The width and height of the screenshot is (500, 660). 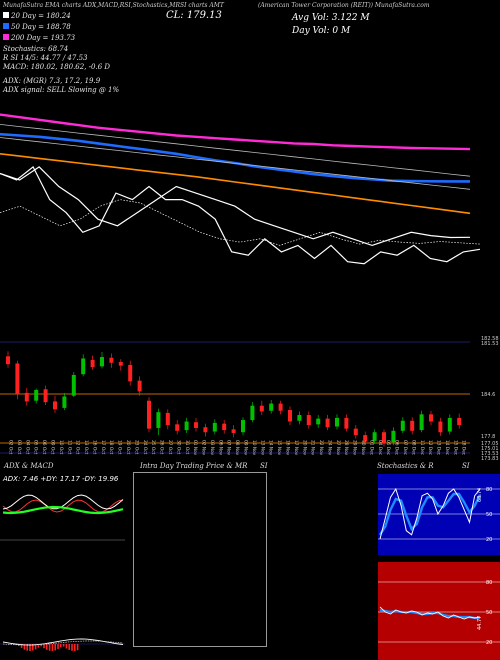 What do you see at coordinates (331, 18) in the screenshot?
I see `avg-vol-label: Avg Vol: 3.122 M` at bounding box center [331, 18].